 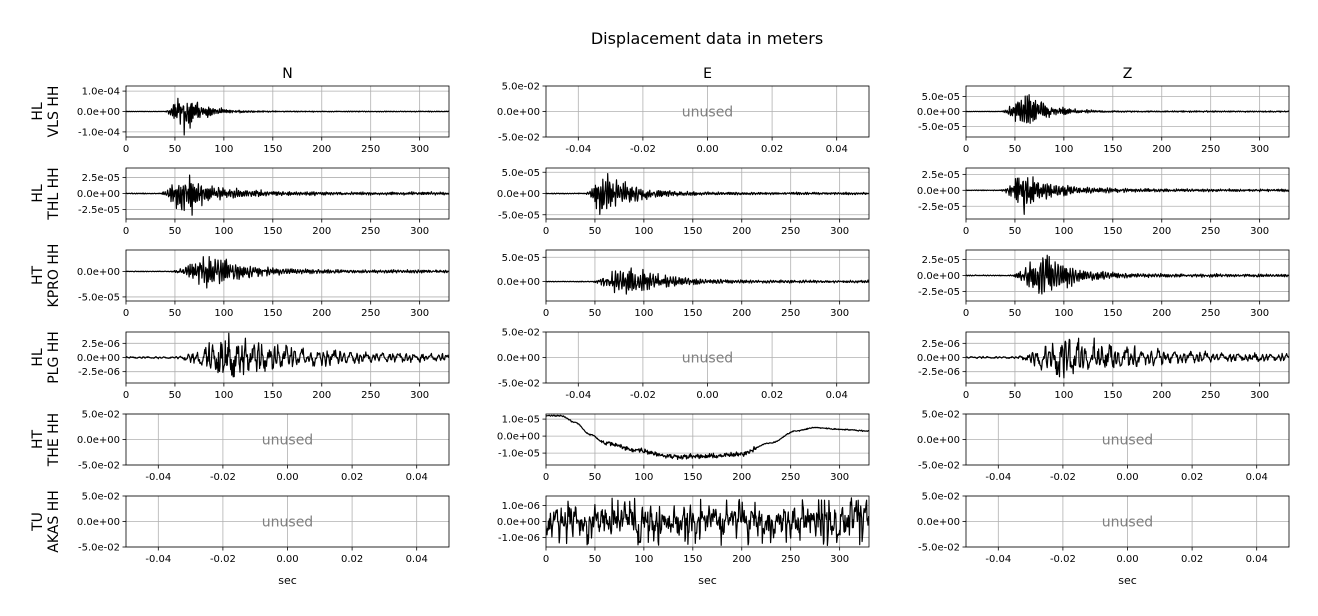 What do you see at coordinates (1103, 202) in the screenshot?
I see `panel-r1-c2: 0 50 100 150 200 250 300 2.5e-05 0.0e+00 -2.5e-05` at bounding box center [1103, 202].